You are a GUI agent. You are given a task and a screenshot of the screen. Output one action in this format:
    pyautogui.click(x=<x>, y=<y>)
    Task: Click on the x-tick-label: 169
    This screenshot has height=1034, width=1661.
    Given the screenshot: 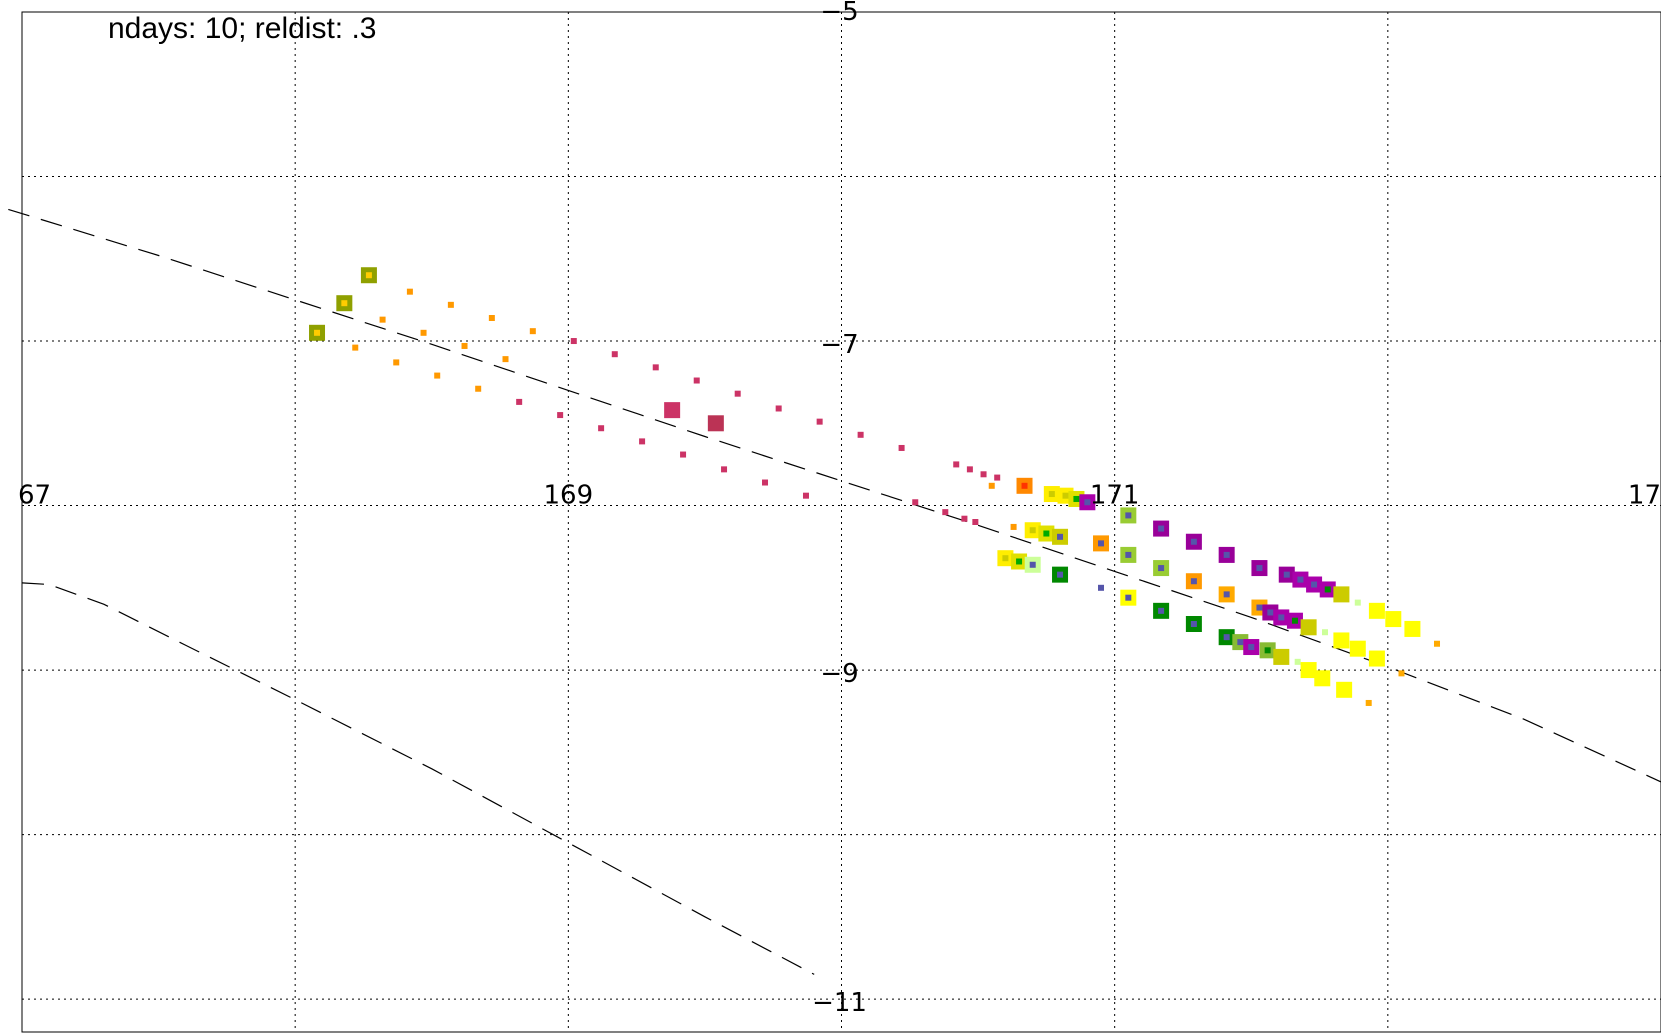 What is the action you would take?
    pyautogui.click(x=569, y=496)
    